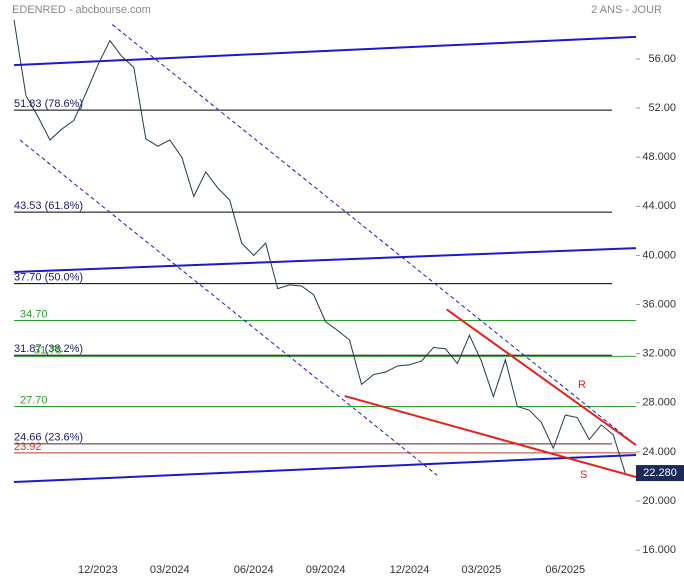 The height and width of the screenshot is (580, 684). Describe the element at coordinates (410, 570) in the screenshot. I see `x-tick-label: 12/2024` at that location.